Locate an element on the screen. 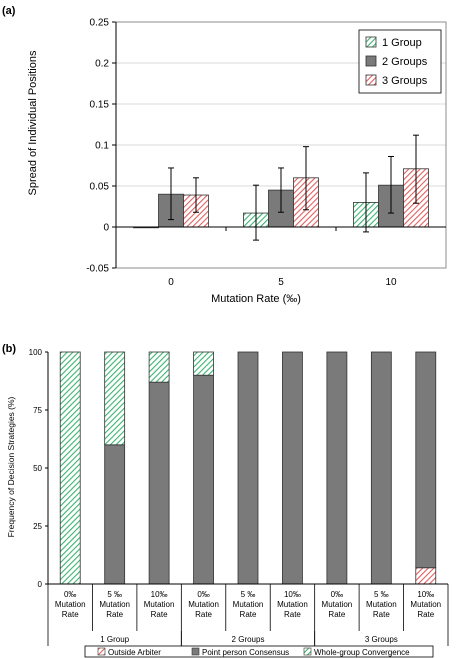  y-tick-labels-b: 0 25 50 75 100 is located at coordinates (36, 468).